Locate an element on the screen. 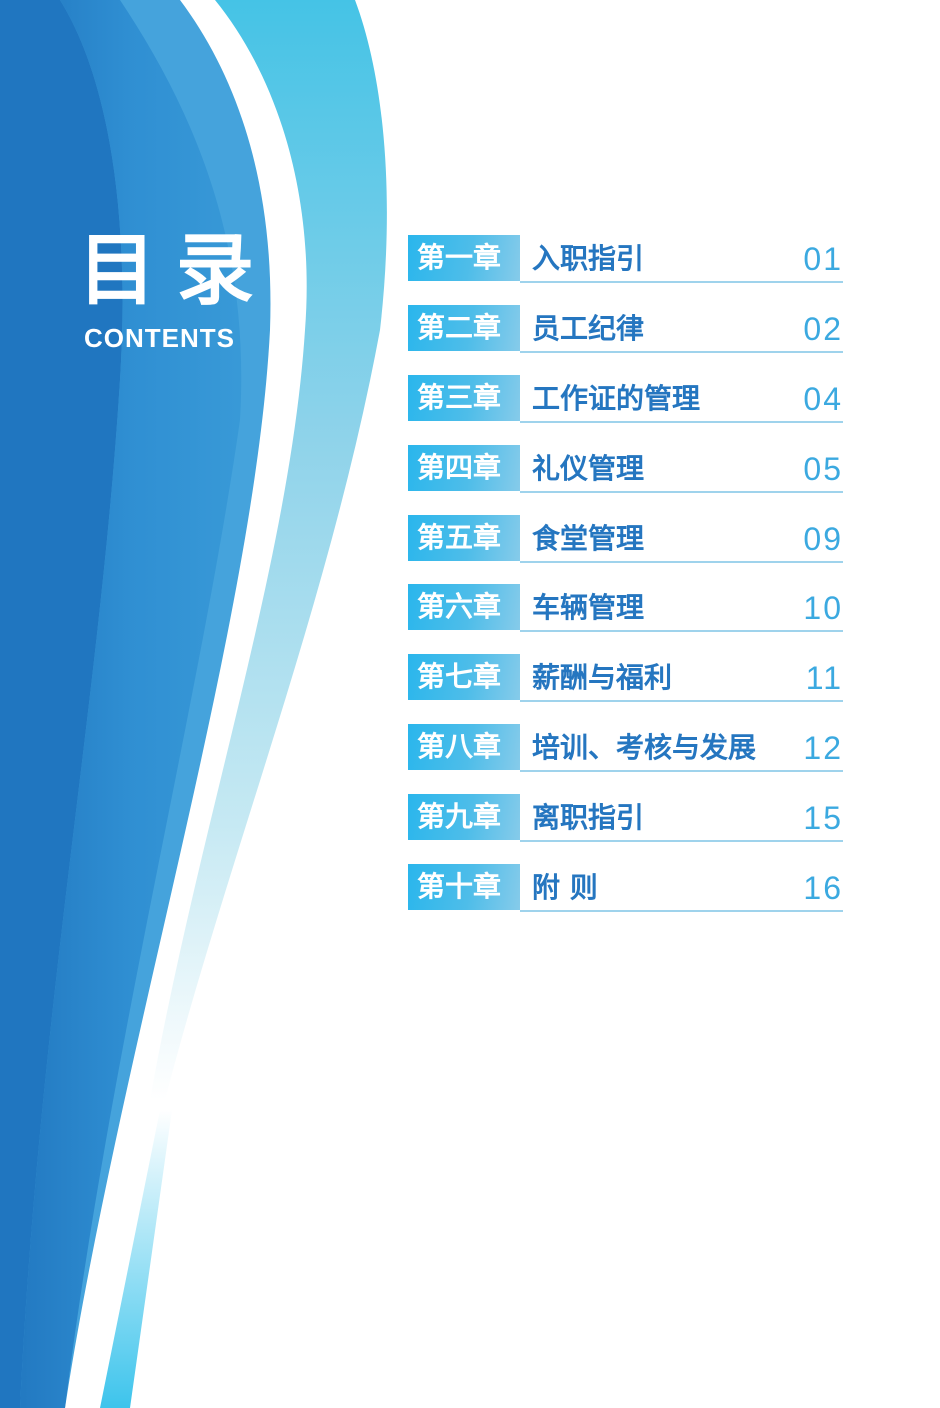  chapter-title: 离职指引 is located at coordinates (588, 817).